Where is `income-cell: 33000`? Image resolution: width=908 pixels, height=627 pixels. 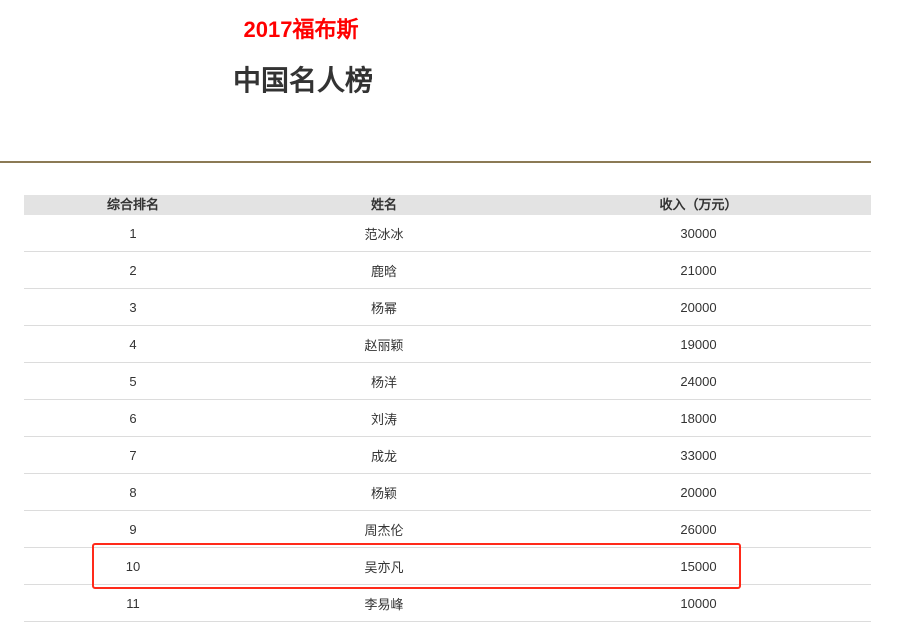
income-cell: 33000 is located at coordinates (698, 455).